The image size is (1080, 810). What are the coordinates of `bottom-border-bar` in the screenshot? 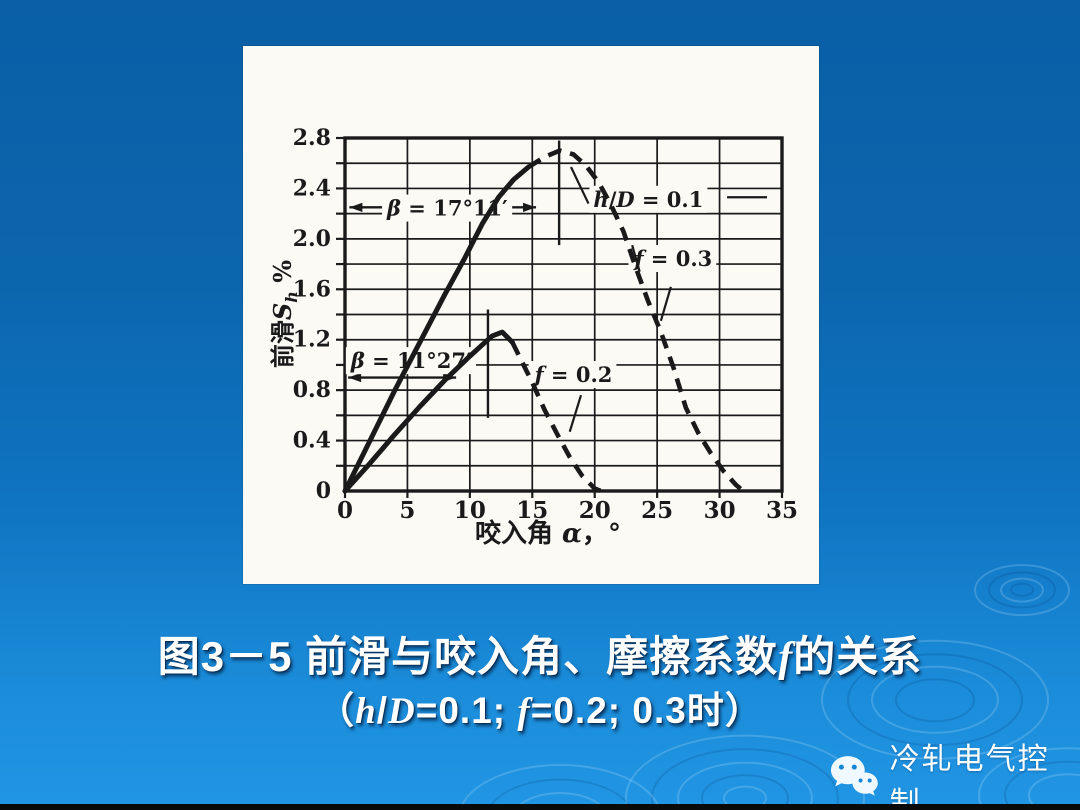 It's located at (540, 807).